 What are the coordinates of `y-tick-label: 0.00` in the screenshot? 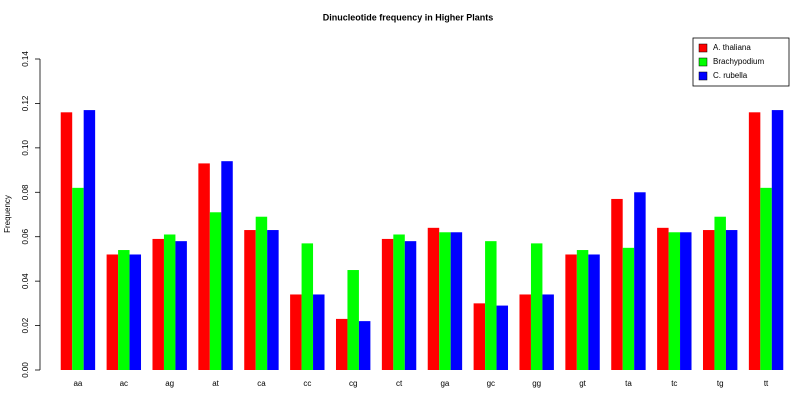 It's located at (25, 370).